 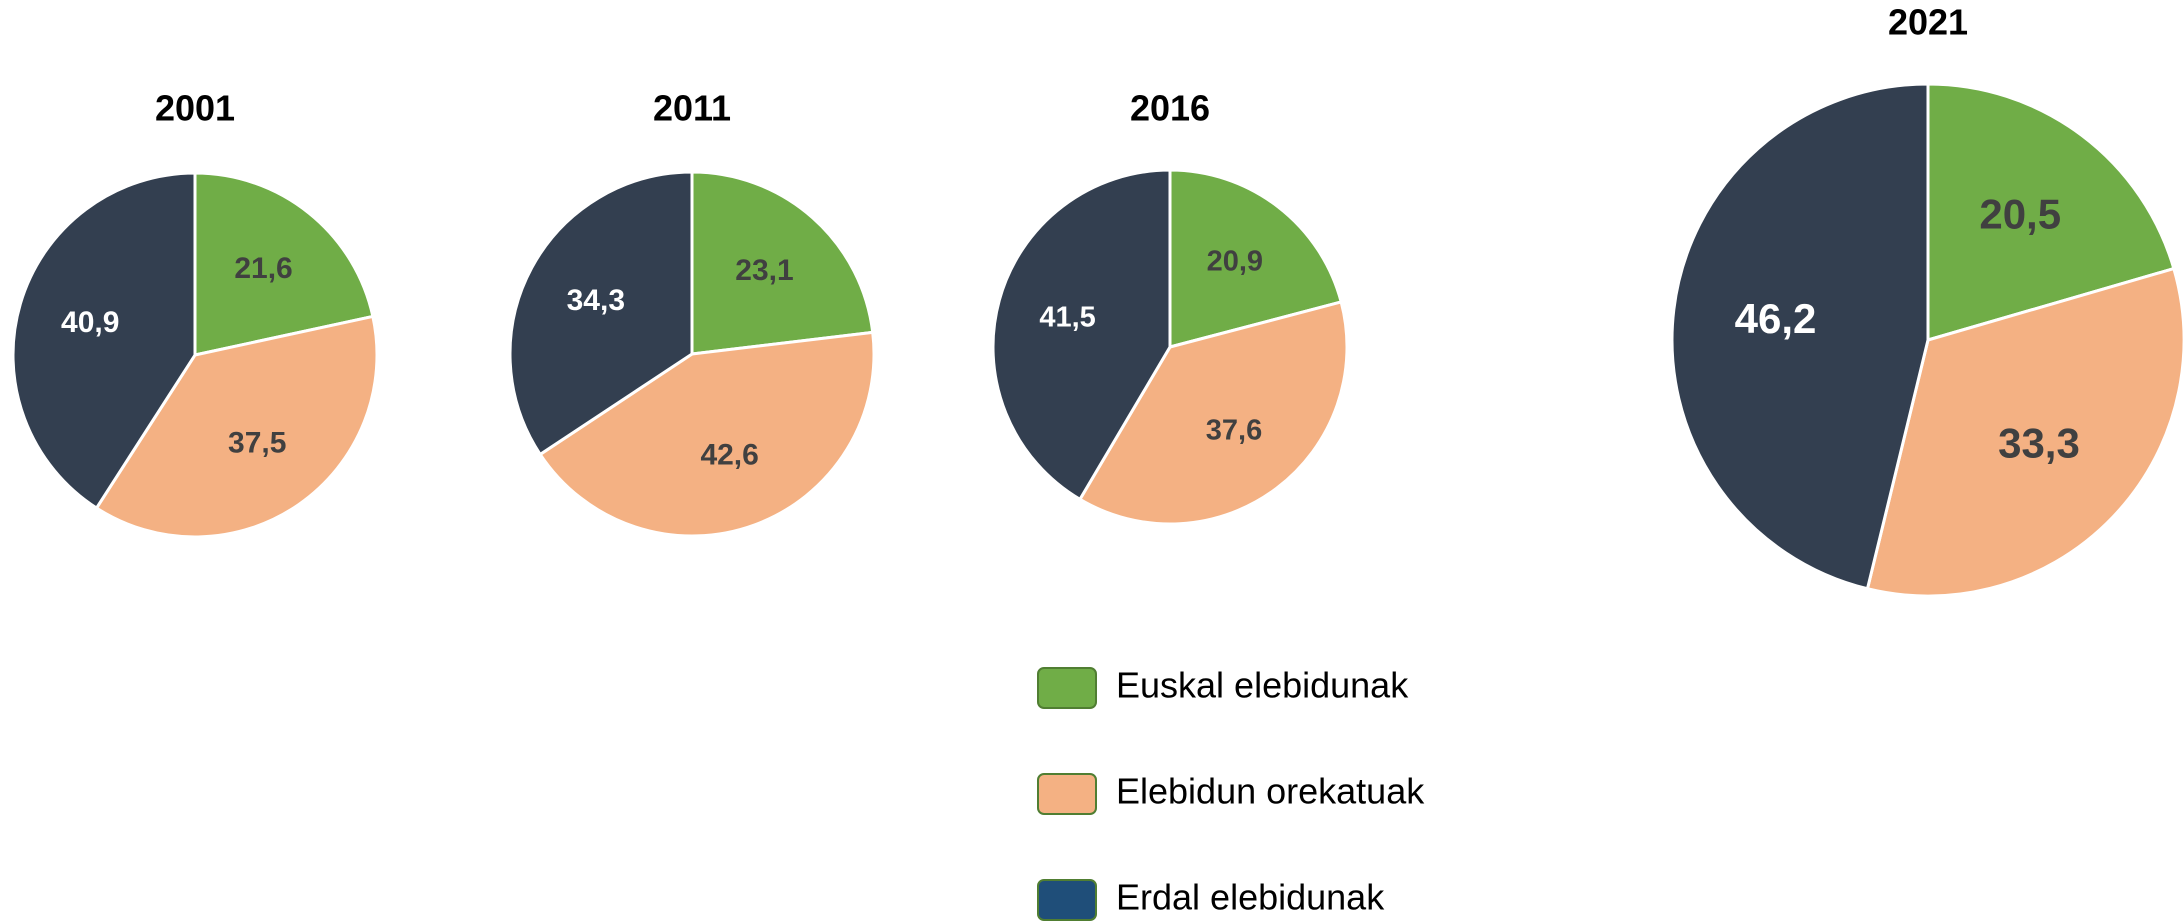 I want to click on slice-label: 46,2, so click(x=1776, y=318).